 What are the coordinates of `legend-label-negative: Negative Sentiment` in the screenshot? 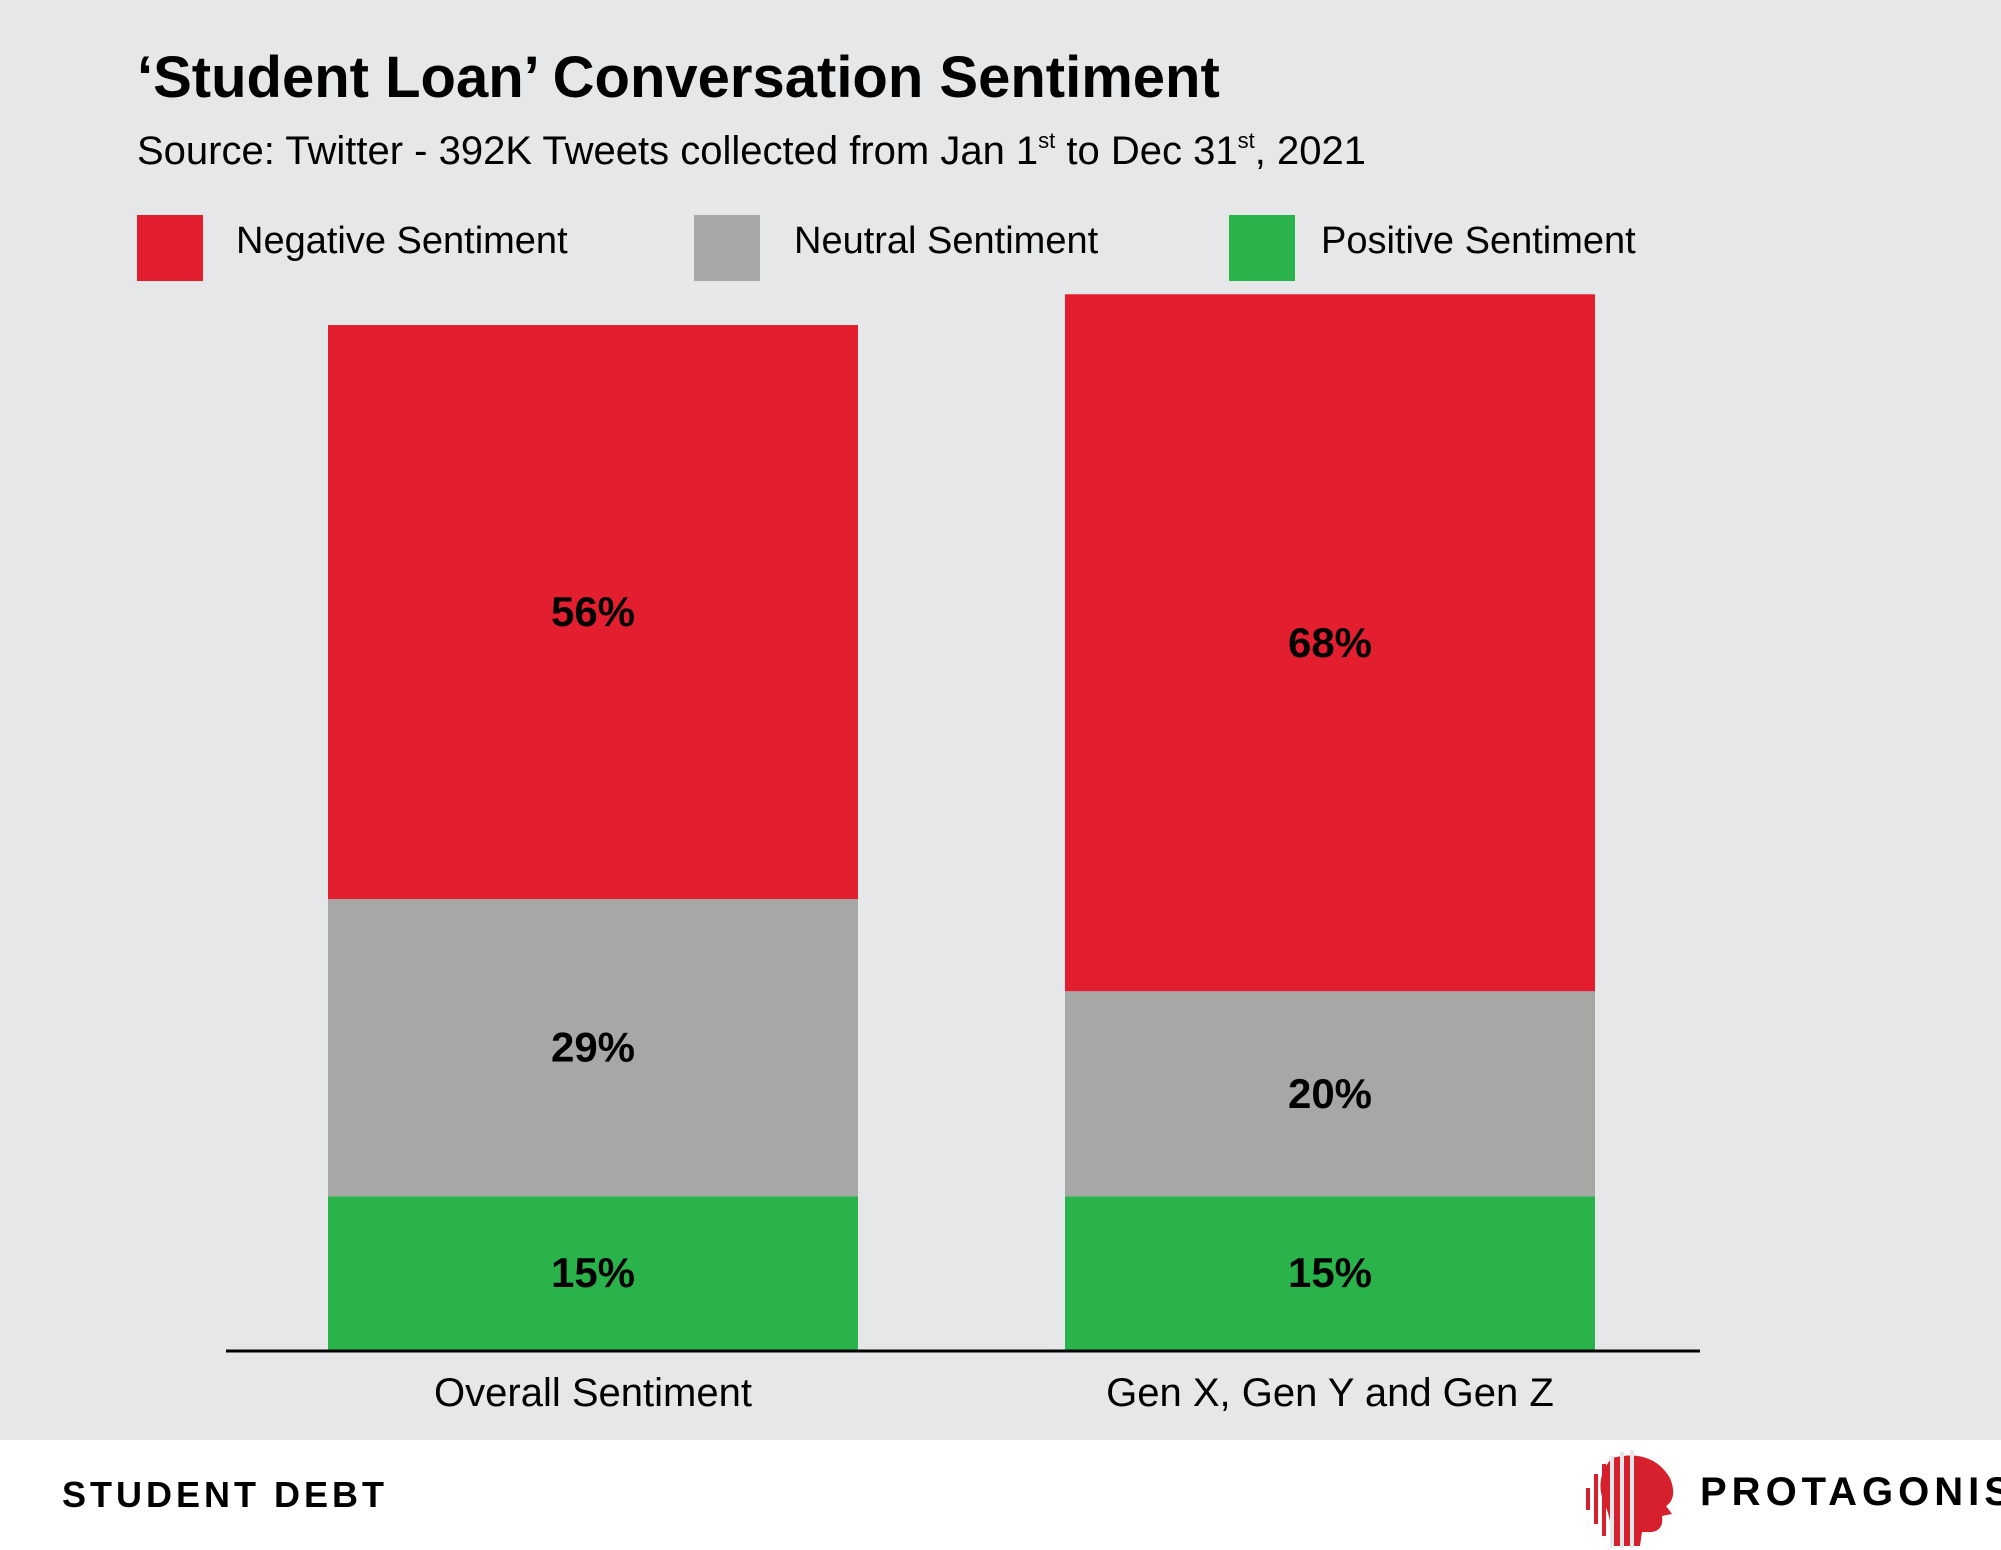 It's located at (402, 241).